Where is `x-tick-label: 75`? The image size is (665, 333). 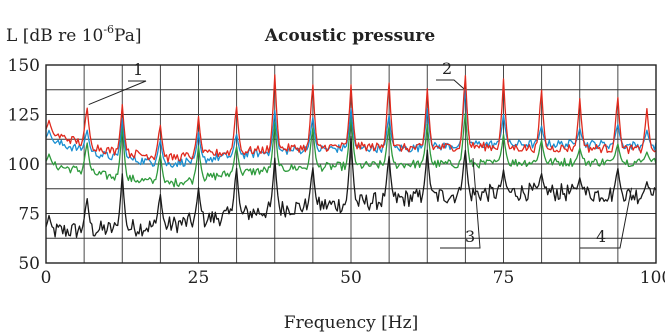
x-tick-label: 75 is located at coordinates (504, 278).